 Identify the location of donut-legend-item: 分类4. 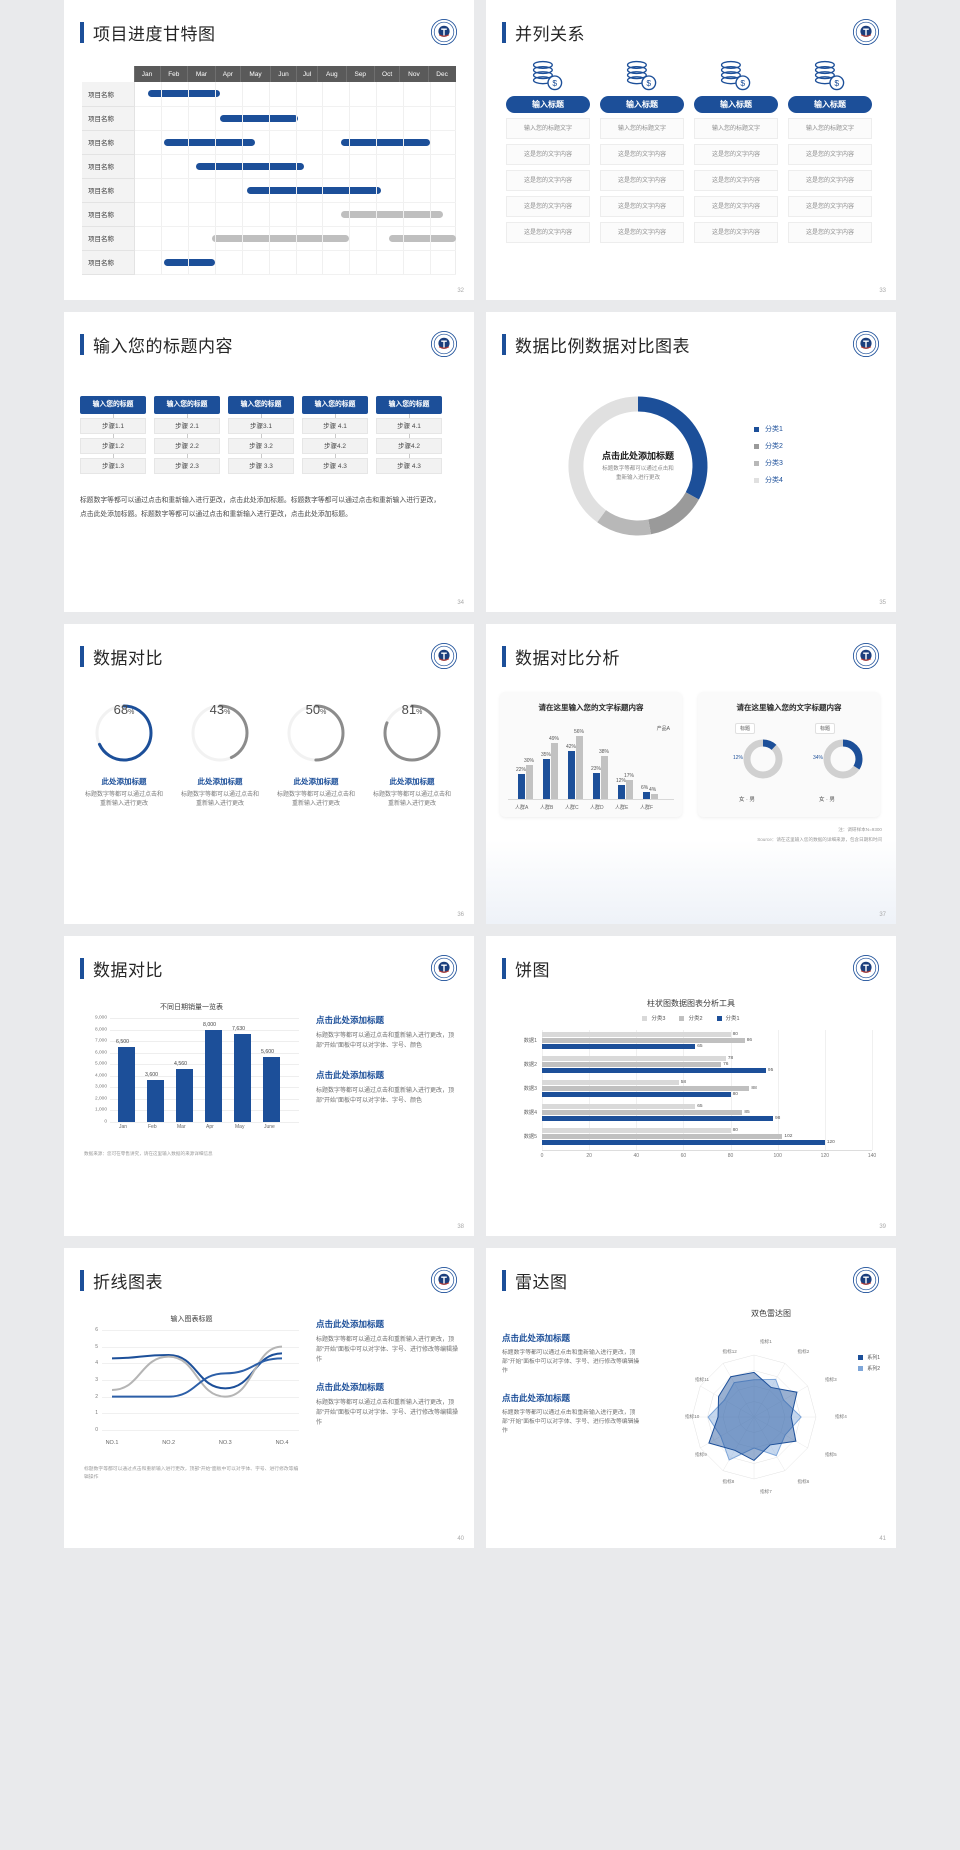
(768, 480).